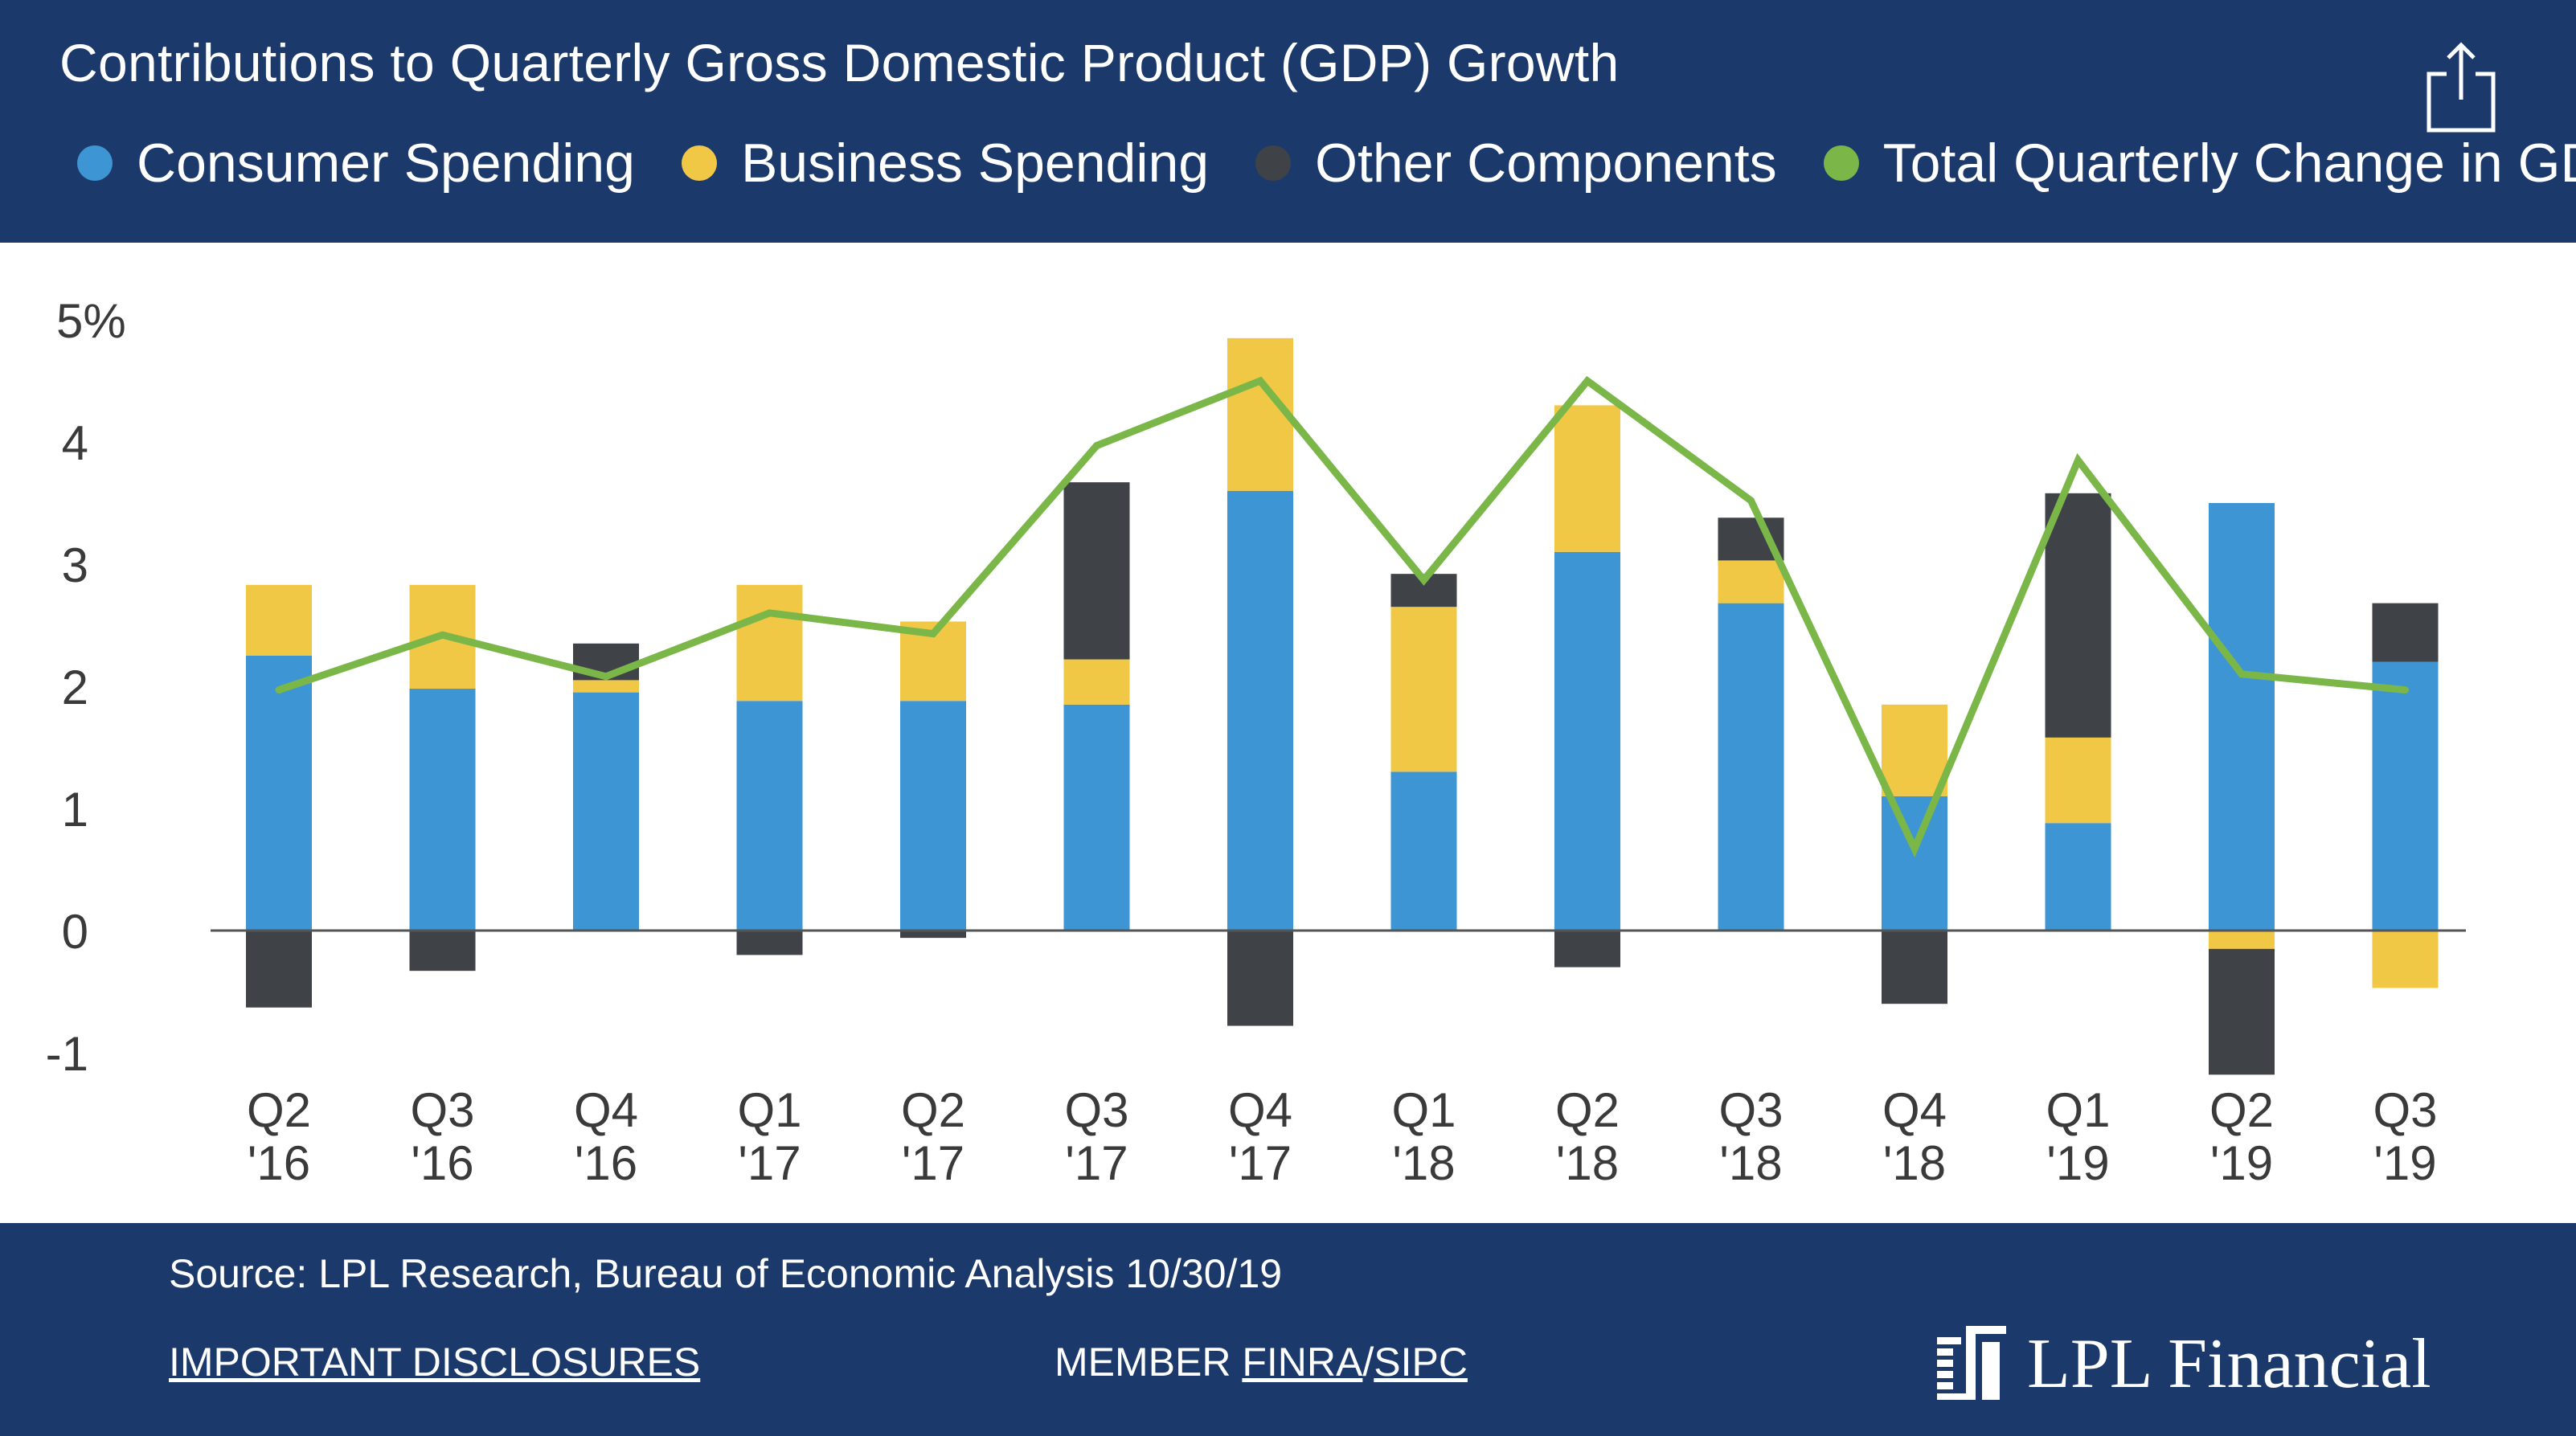 Image resolution: width=2576 pixels, height=1436 pixels. What do you see at coordinates (67, 1054) in the screenshot?
I see `y-tick-label: -1` at bounding box center [67, 1054].